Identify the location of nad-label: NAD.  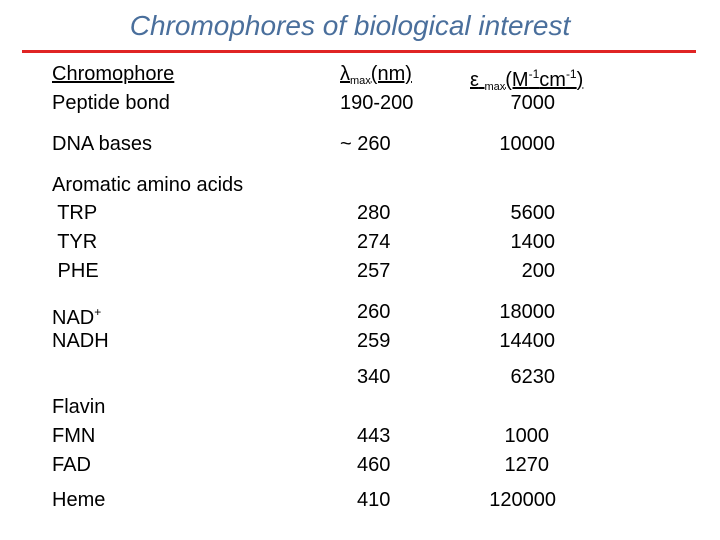
(73, 318).